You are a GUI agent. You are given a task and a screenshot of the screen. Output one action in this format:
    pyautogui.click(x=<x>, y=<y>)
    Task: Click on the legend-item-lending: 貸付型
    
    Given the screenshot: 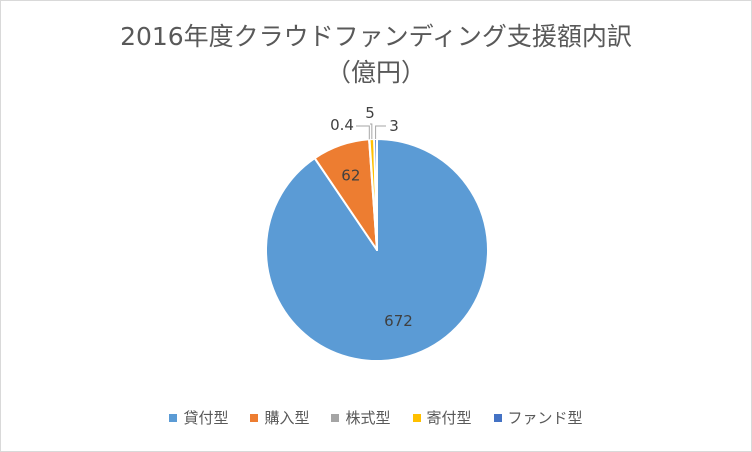 What is the action you would take?
    pyautogui.click(x=198, y=417)
    